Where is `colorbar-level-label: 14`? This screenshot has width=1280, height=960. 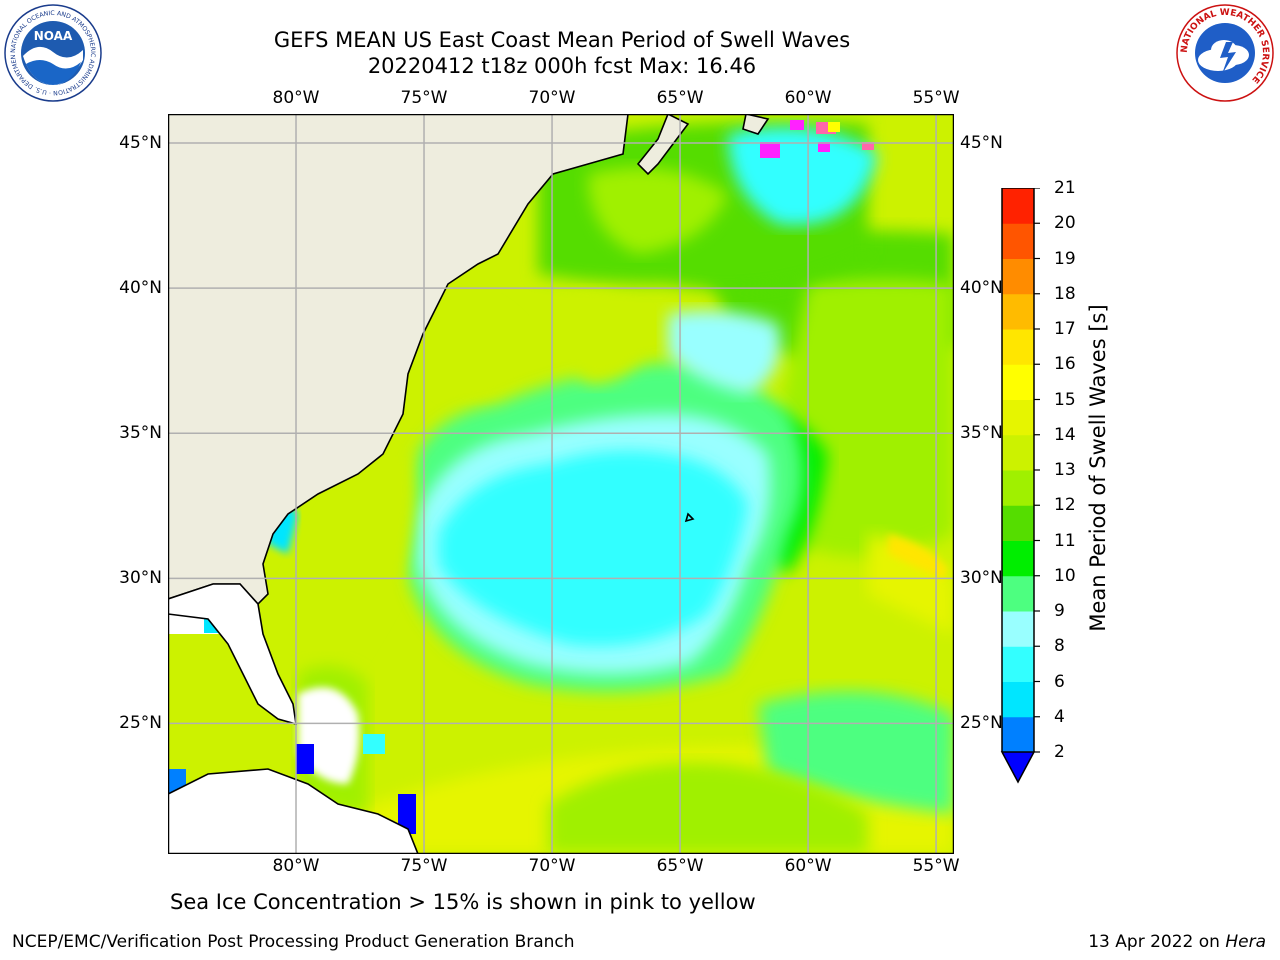 colorbar-level-label: 14 is located at coordinates (1065, 434).